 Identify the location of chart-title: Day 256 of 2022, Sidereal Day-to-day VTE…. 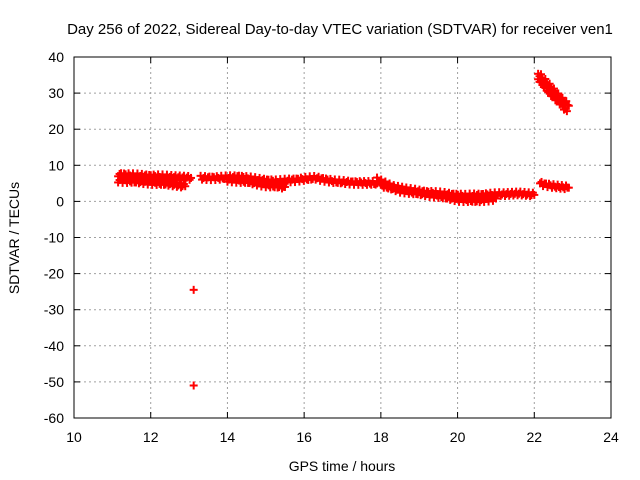
(340, 29).